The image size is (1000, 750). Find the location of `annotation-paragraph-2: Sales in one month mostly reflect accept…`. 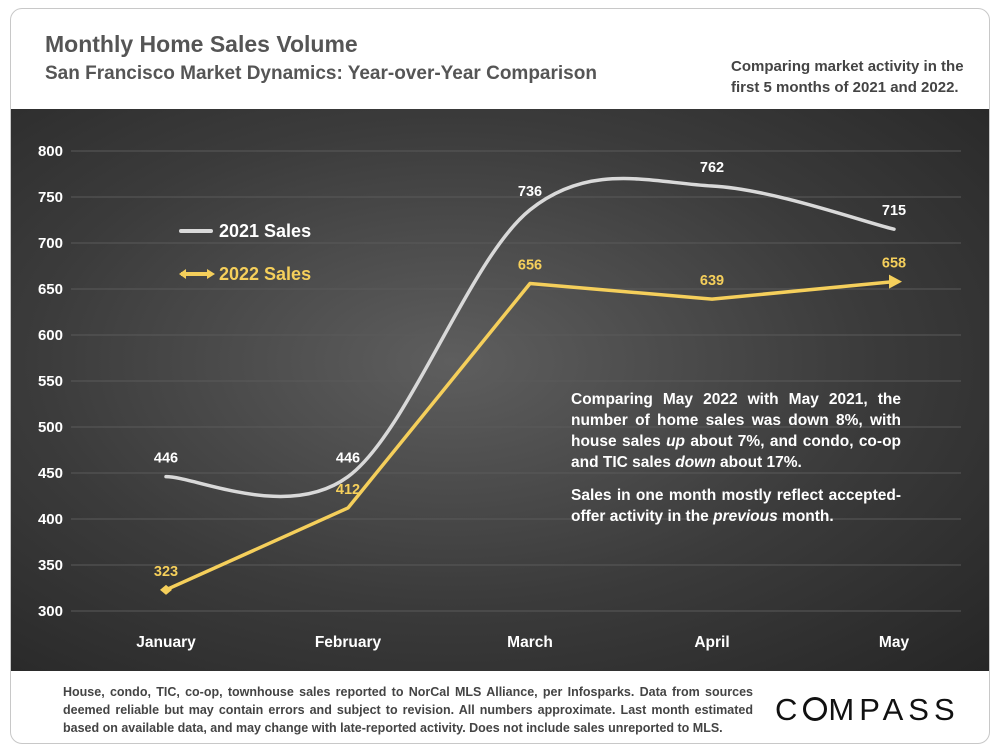

annotation-paragraph-2: Sales in one month mostly reflect accept… is located at coordinates (736, 506).